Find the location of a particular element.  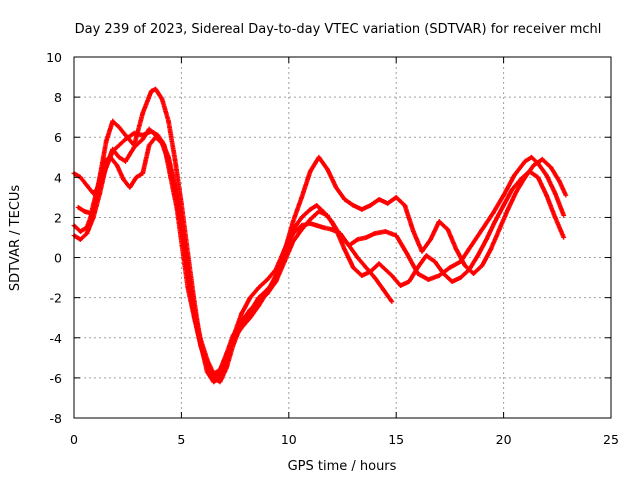

x-tick-label: 20 is located at coordinates (504, 439).